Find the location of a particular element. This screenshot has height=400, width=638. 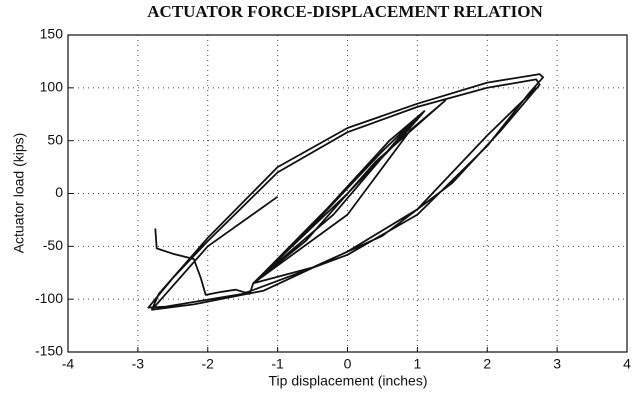

x-tick-label: -3 is located at coordinates (138, 364).